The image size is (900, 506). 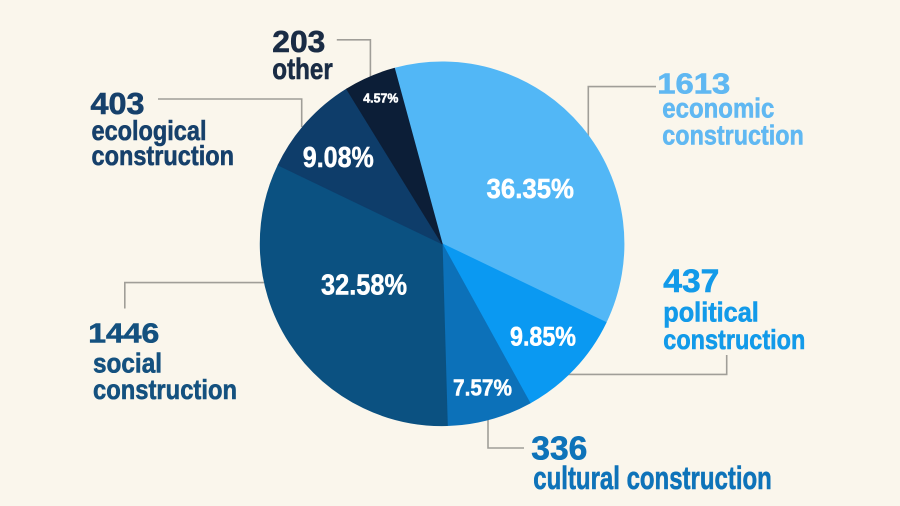 I want to click on svg-text: 203, so click(x=298, y=42).